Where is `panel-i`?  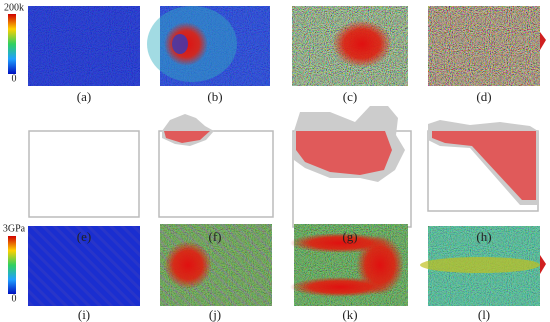
panel-i is located at coordinates (84, 266).